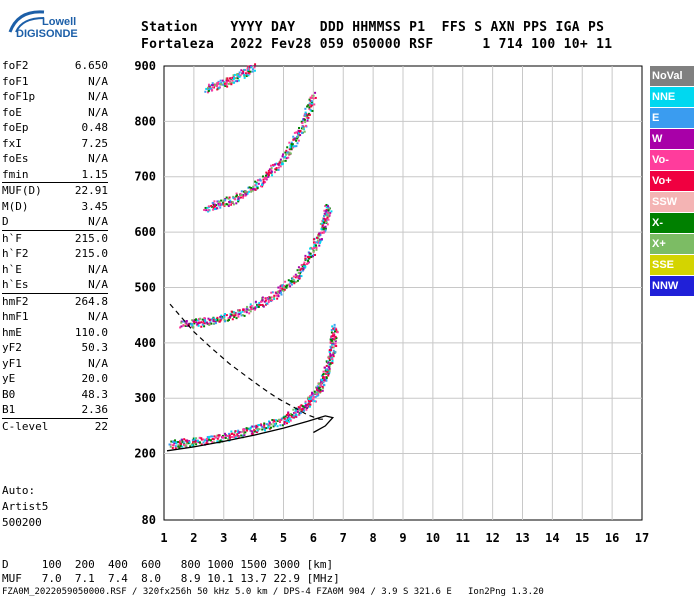 Image resolution: width=700 pixels, height=600 pixels. What do you see at coordinates (95, 347) in the screenshot?
I see `param-value: 50.3` at bounding box center [95, 347].